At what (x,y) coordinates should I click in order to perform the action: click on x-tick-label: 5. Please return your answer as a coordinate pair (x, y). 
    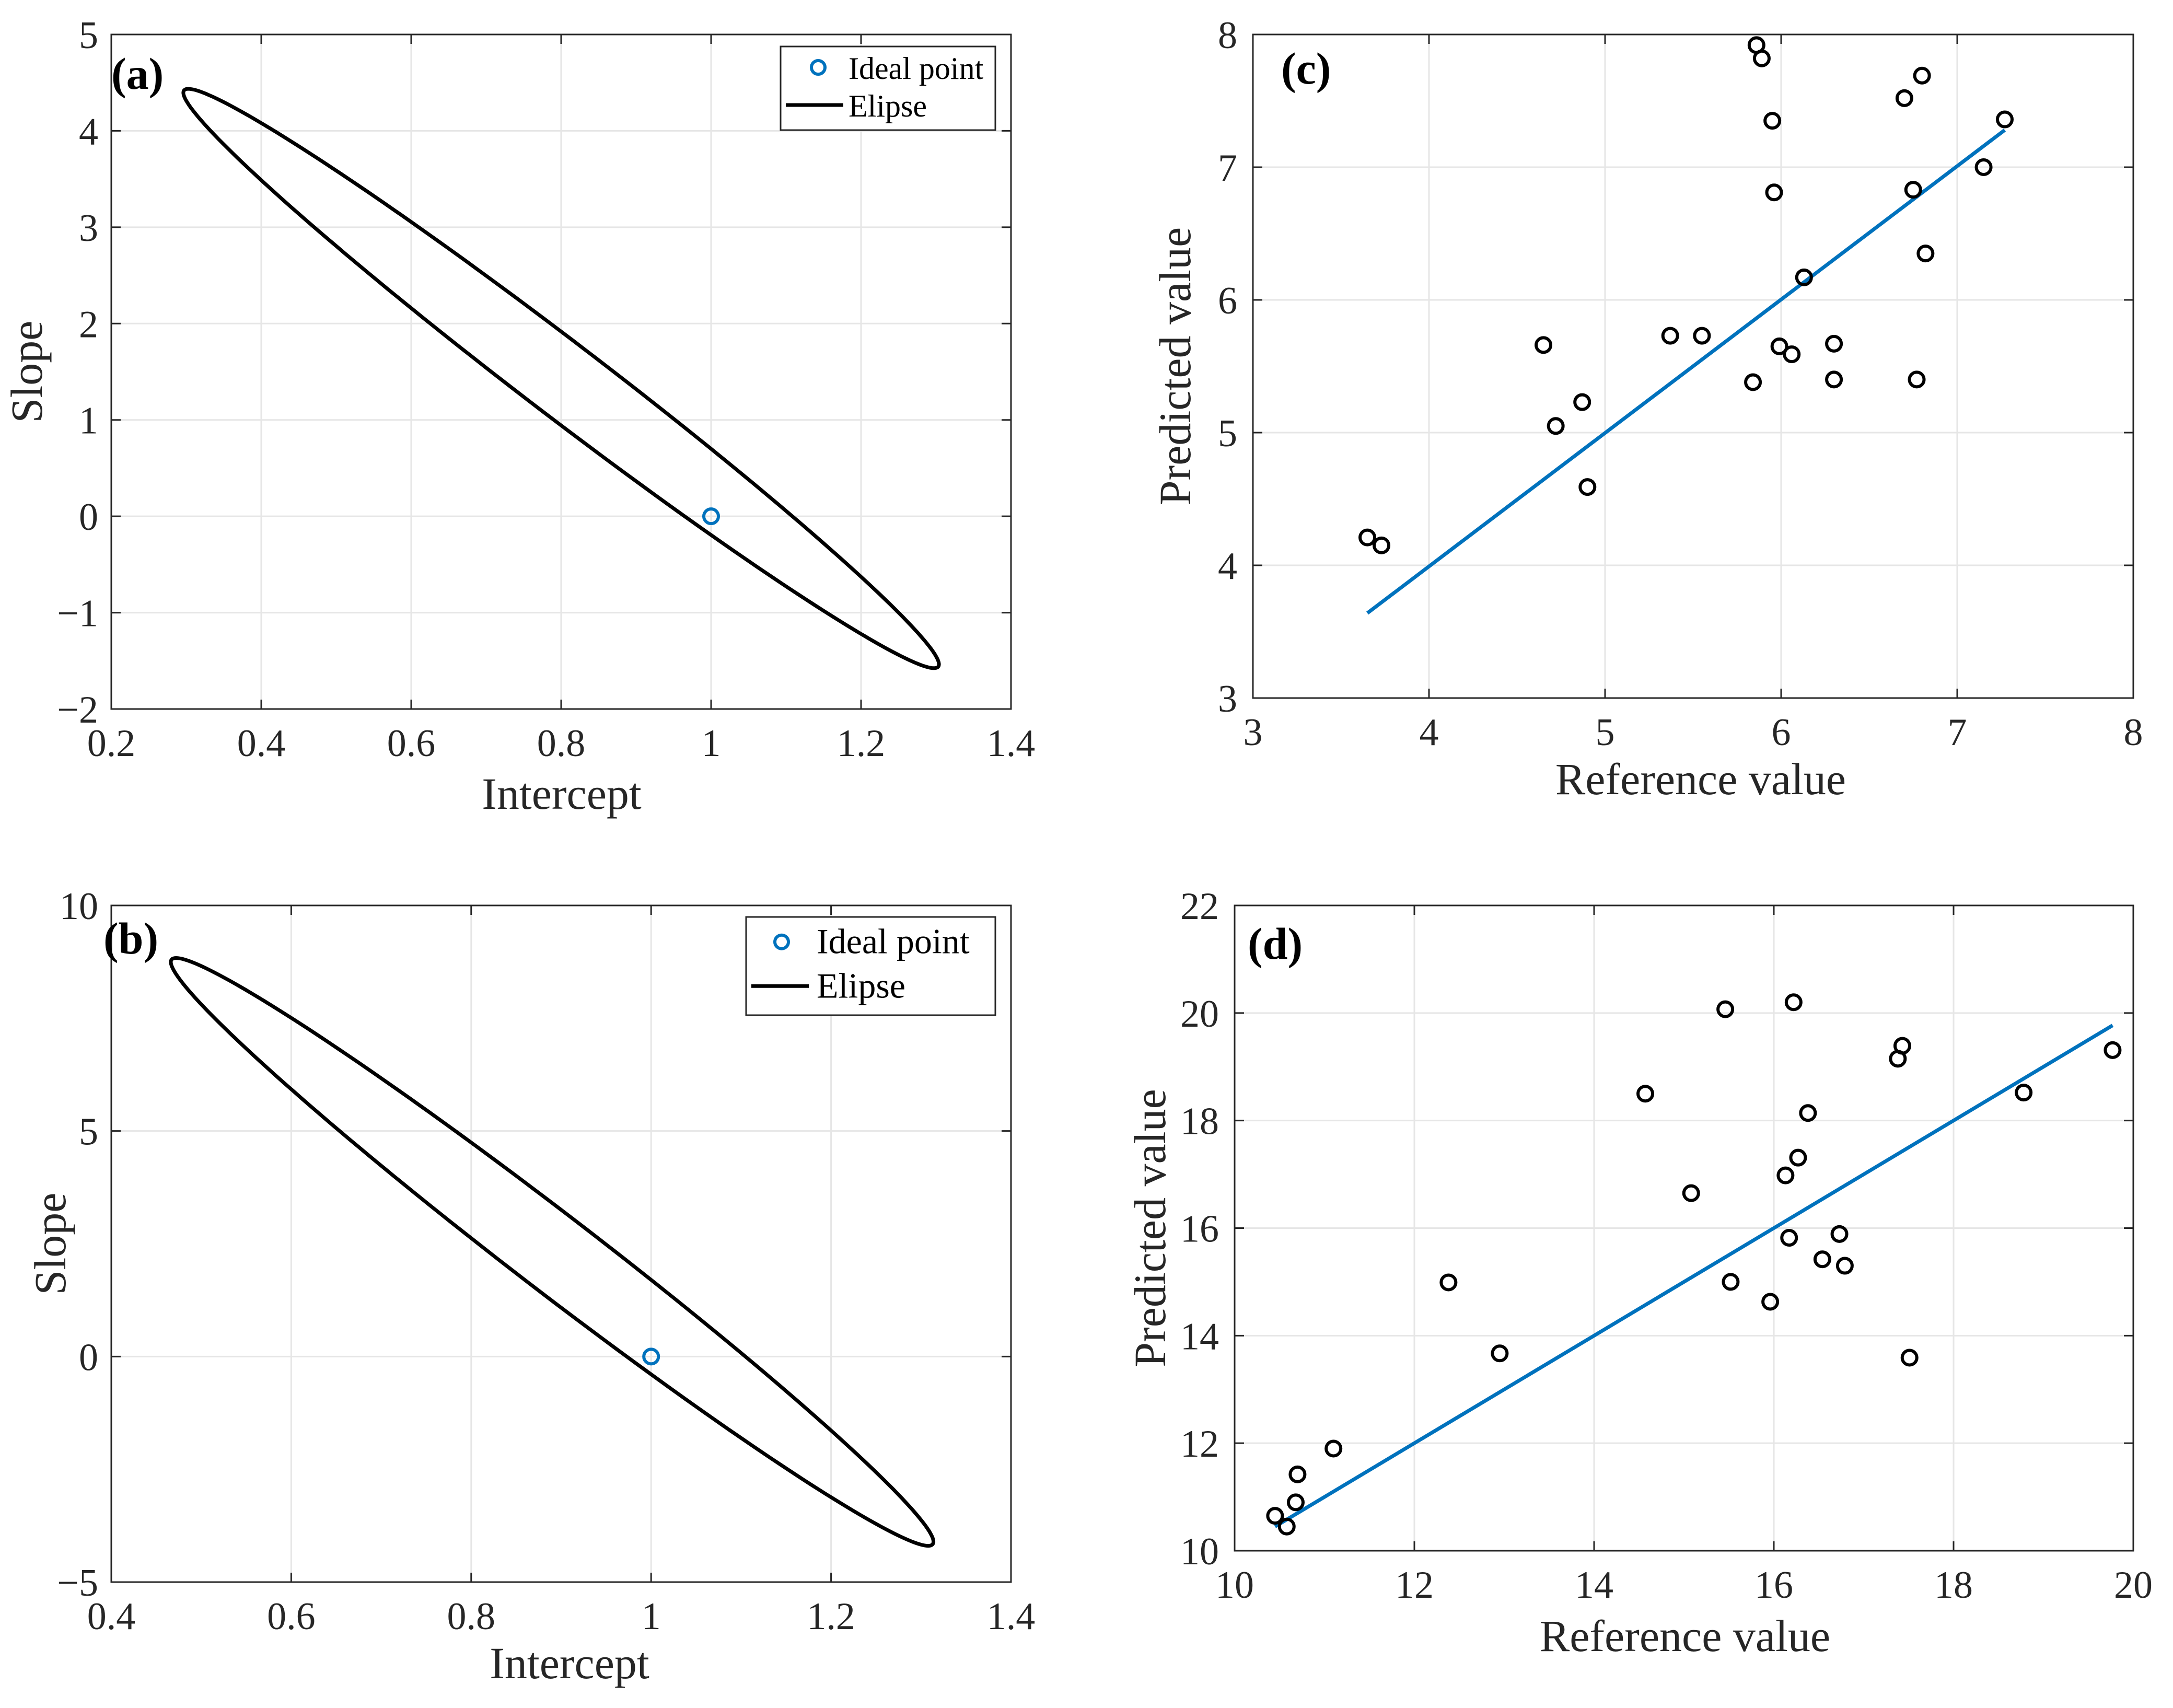
    Looking at the image, I should click on (1605, 732).